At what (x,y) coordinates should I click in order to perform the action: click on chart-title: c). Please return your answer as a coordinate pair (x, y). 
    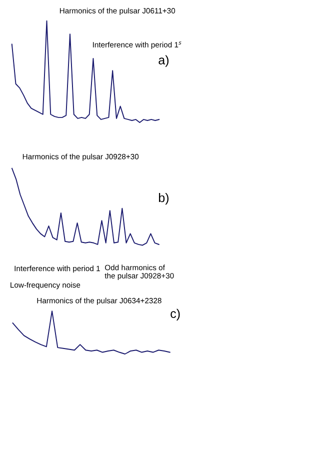
    Looking at the image, I should click on (175, 314).